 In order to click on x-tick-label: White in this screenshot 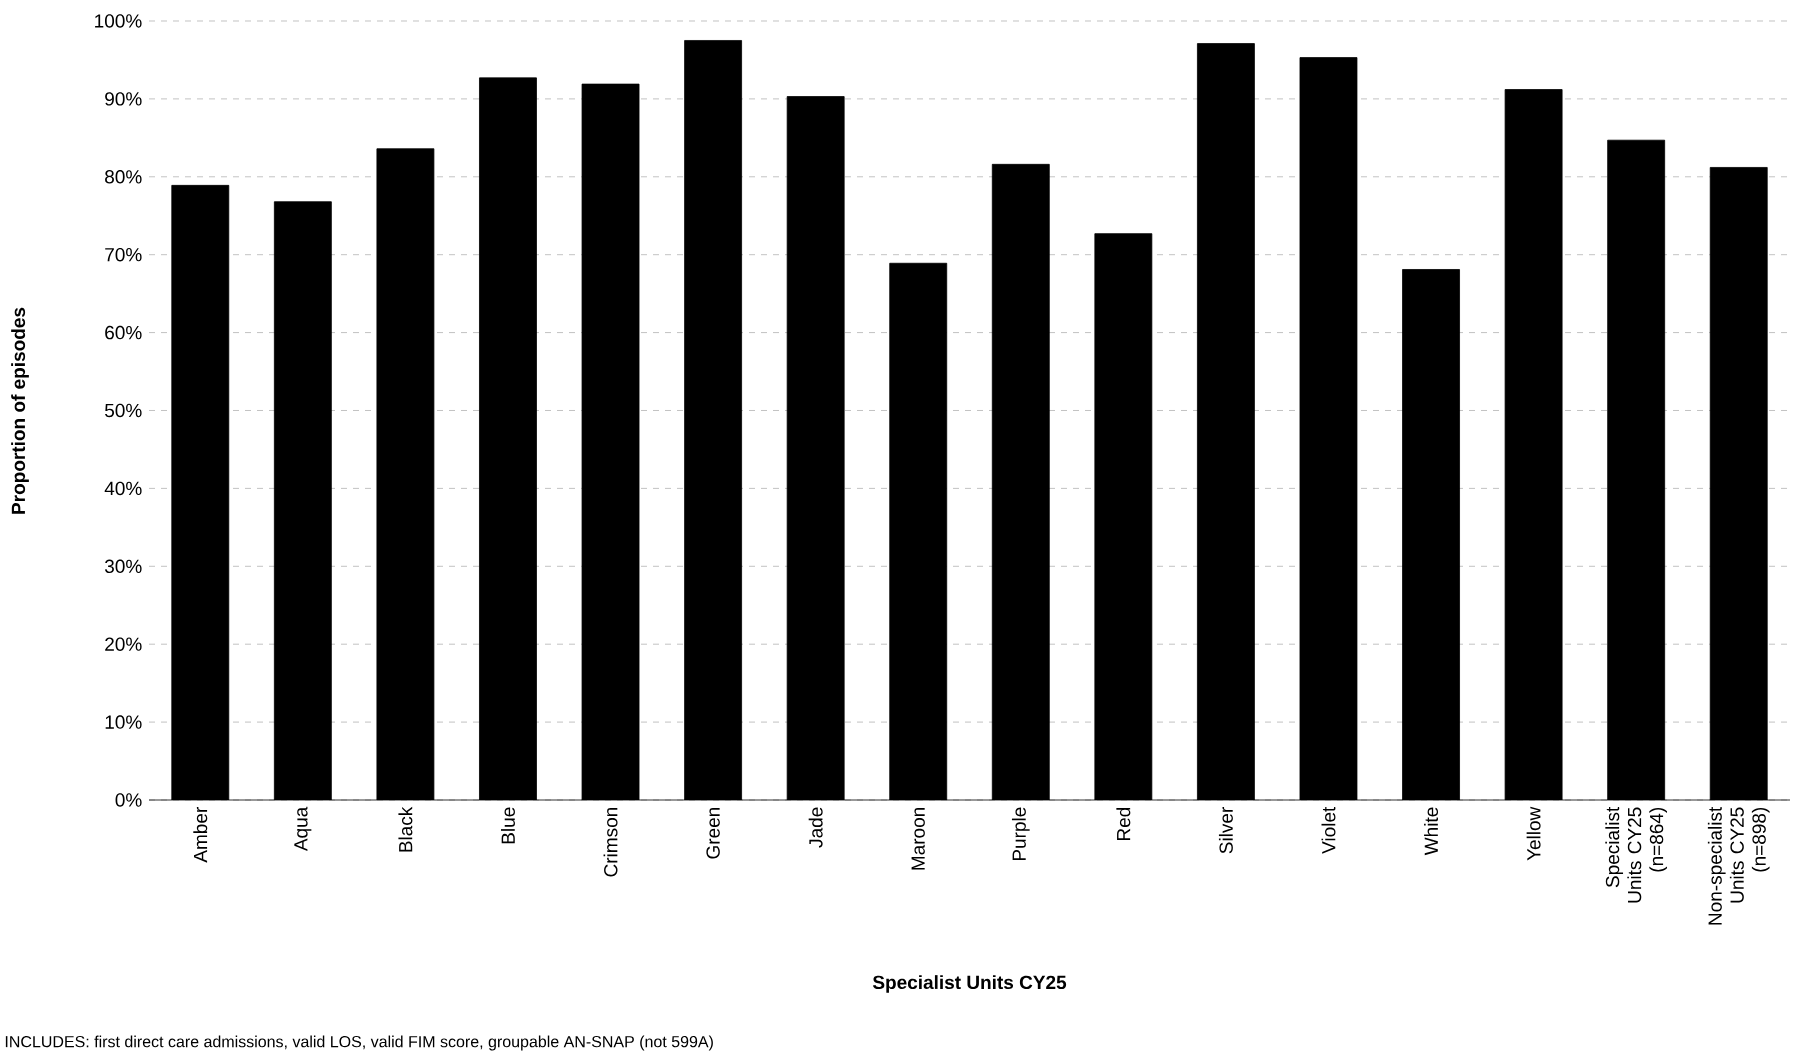, I will do `click(1431, 831)`.